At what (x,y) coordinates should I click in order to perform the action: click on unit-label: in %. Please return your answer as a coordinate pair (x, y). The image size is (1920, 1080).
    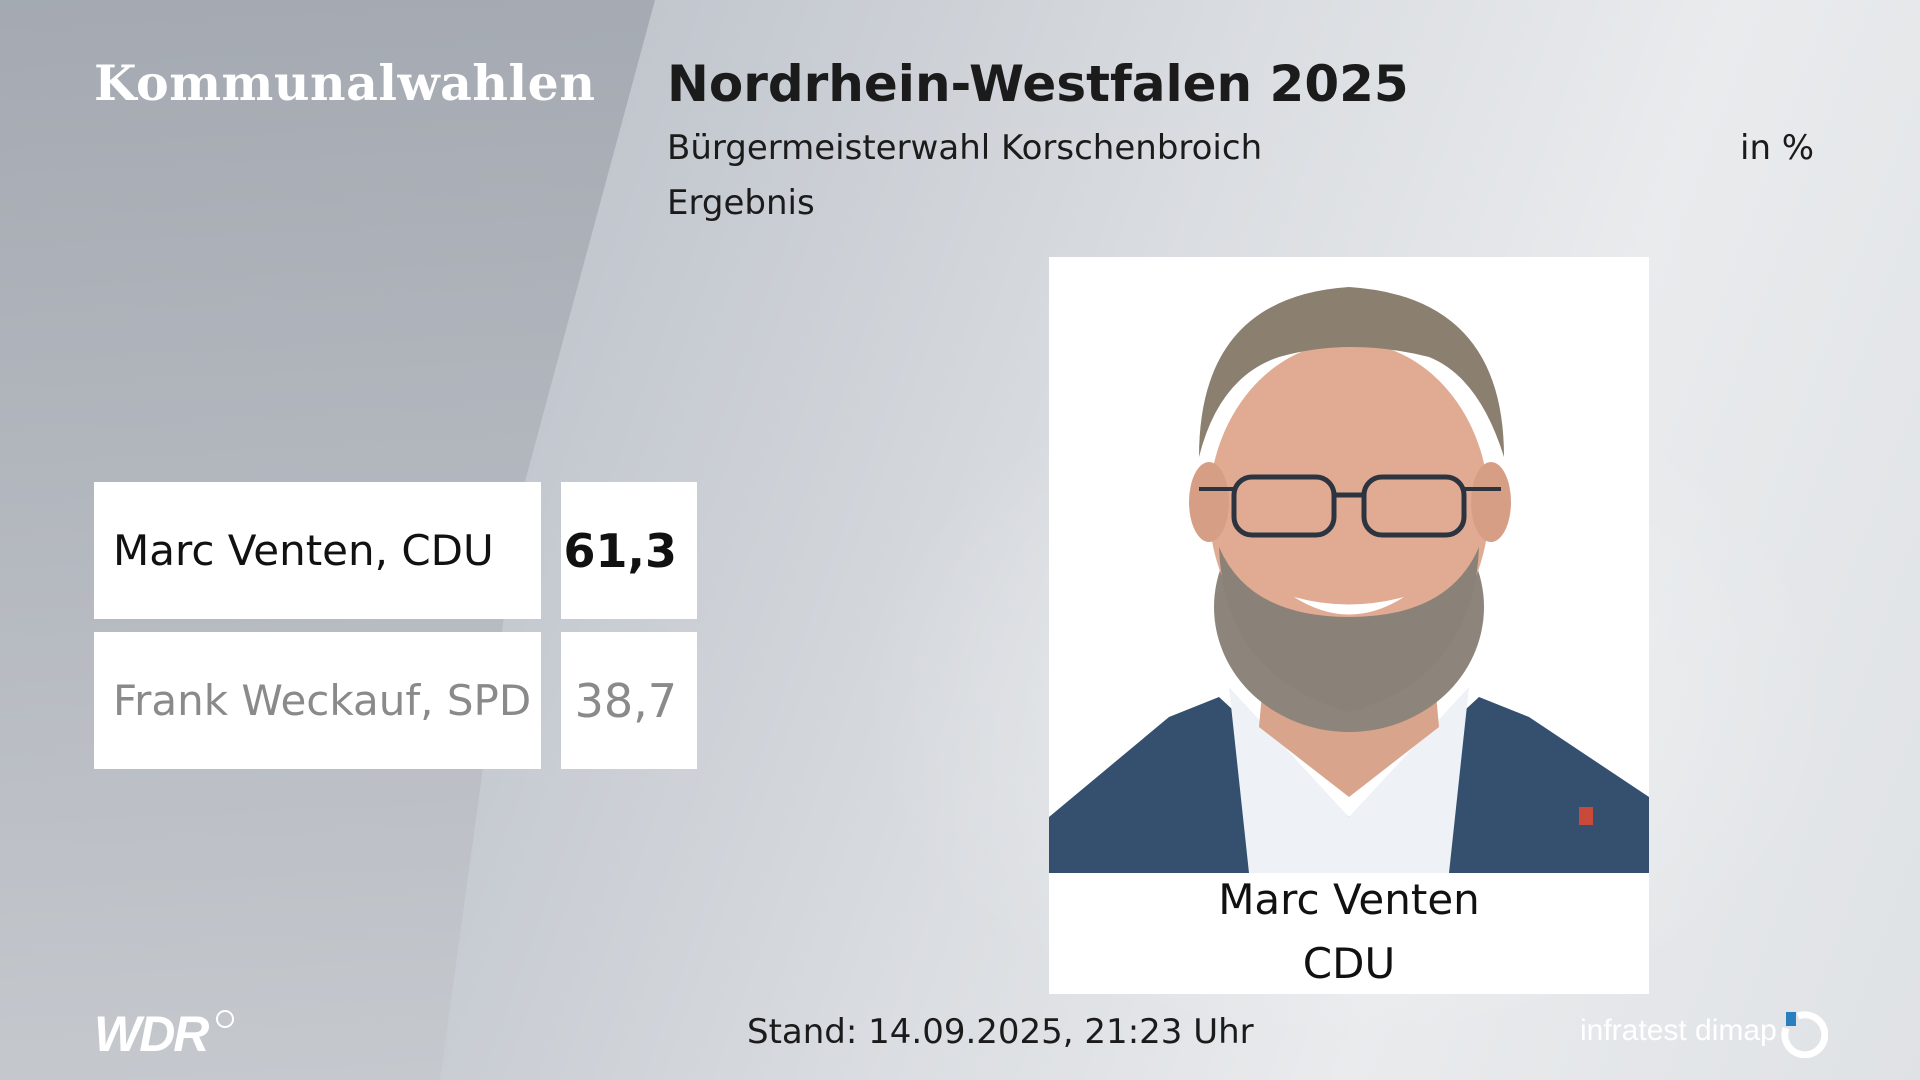
    Looking at the image, I should click on (1777, 148).